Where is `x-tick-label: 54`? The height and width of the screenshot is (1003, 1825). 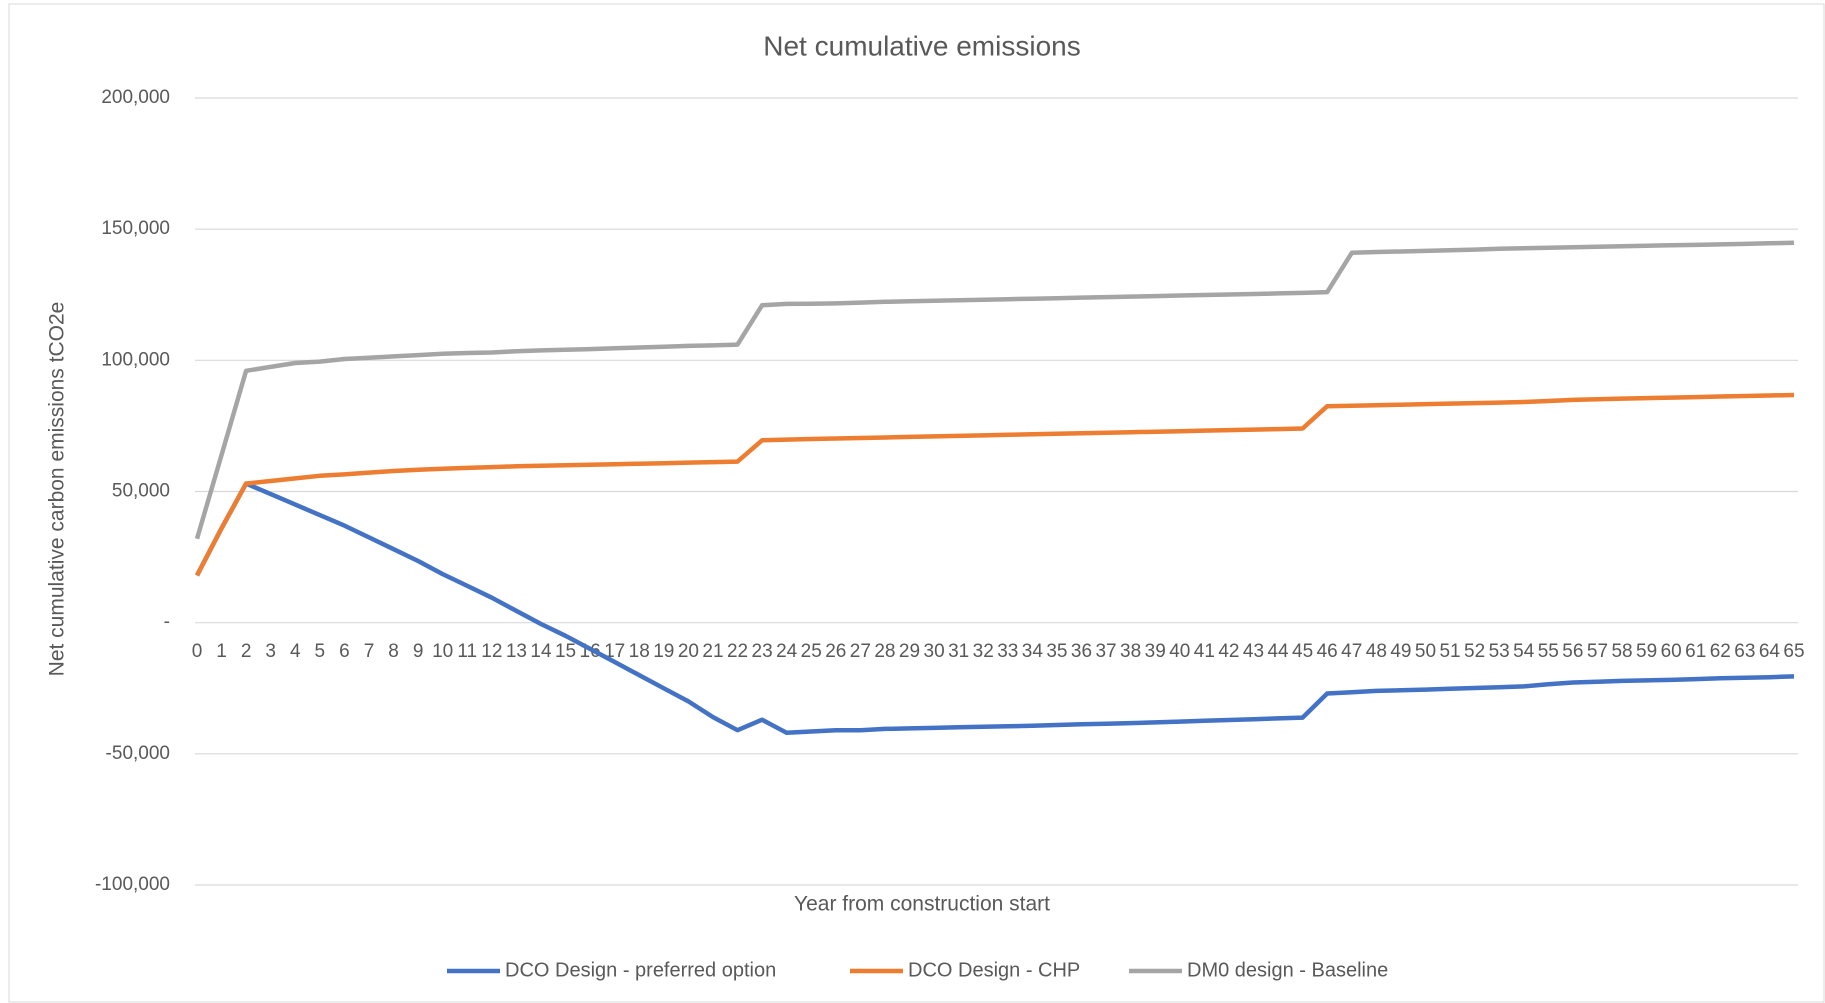
x-tick-label: 54 is located at coordinates (1524, 651).